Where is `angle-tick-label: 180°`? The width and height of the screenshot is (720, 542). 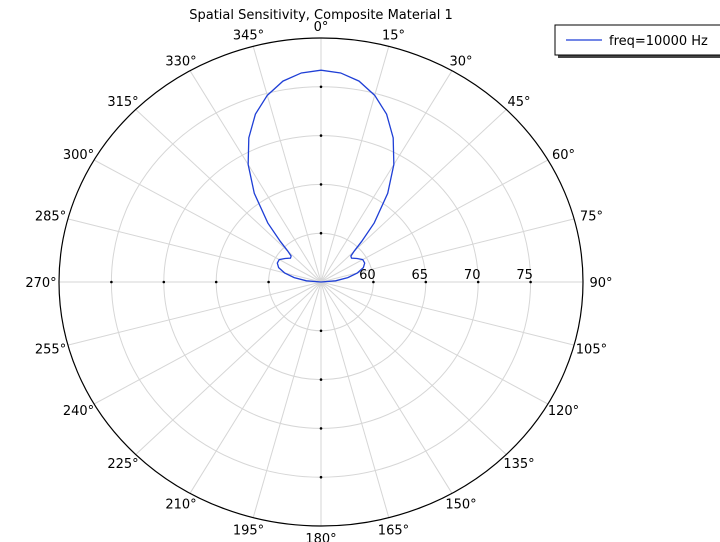
angle-tick-label: 180° is located at coordinates (320, 537).